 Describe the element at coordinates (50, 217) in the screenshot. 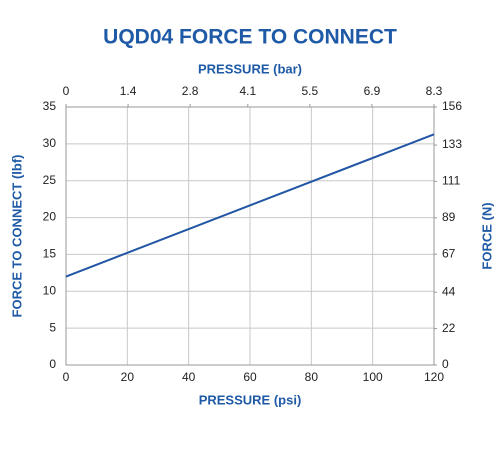

I see `y-tick-label: 20` at that location.